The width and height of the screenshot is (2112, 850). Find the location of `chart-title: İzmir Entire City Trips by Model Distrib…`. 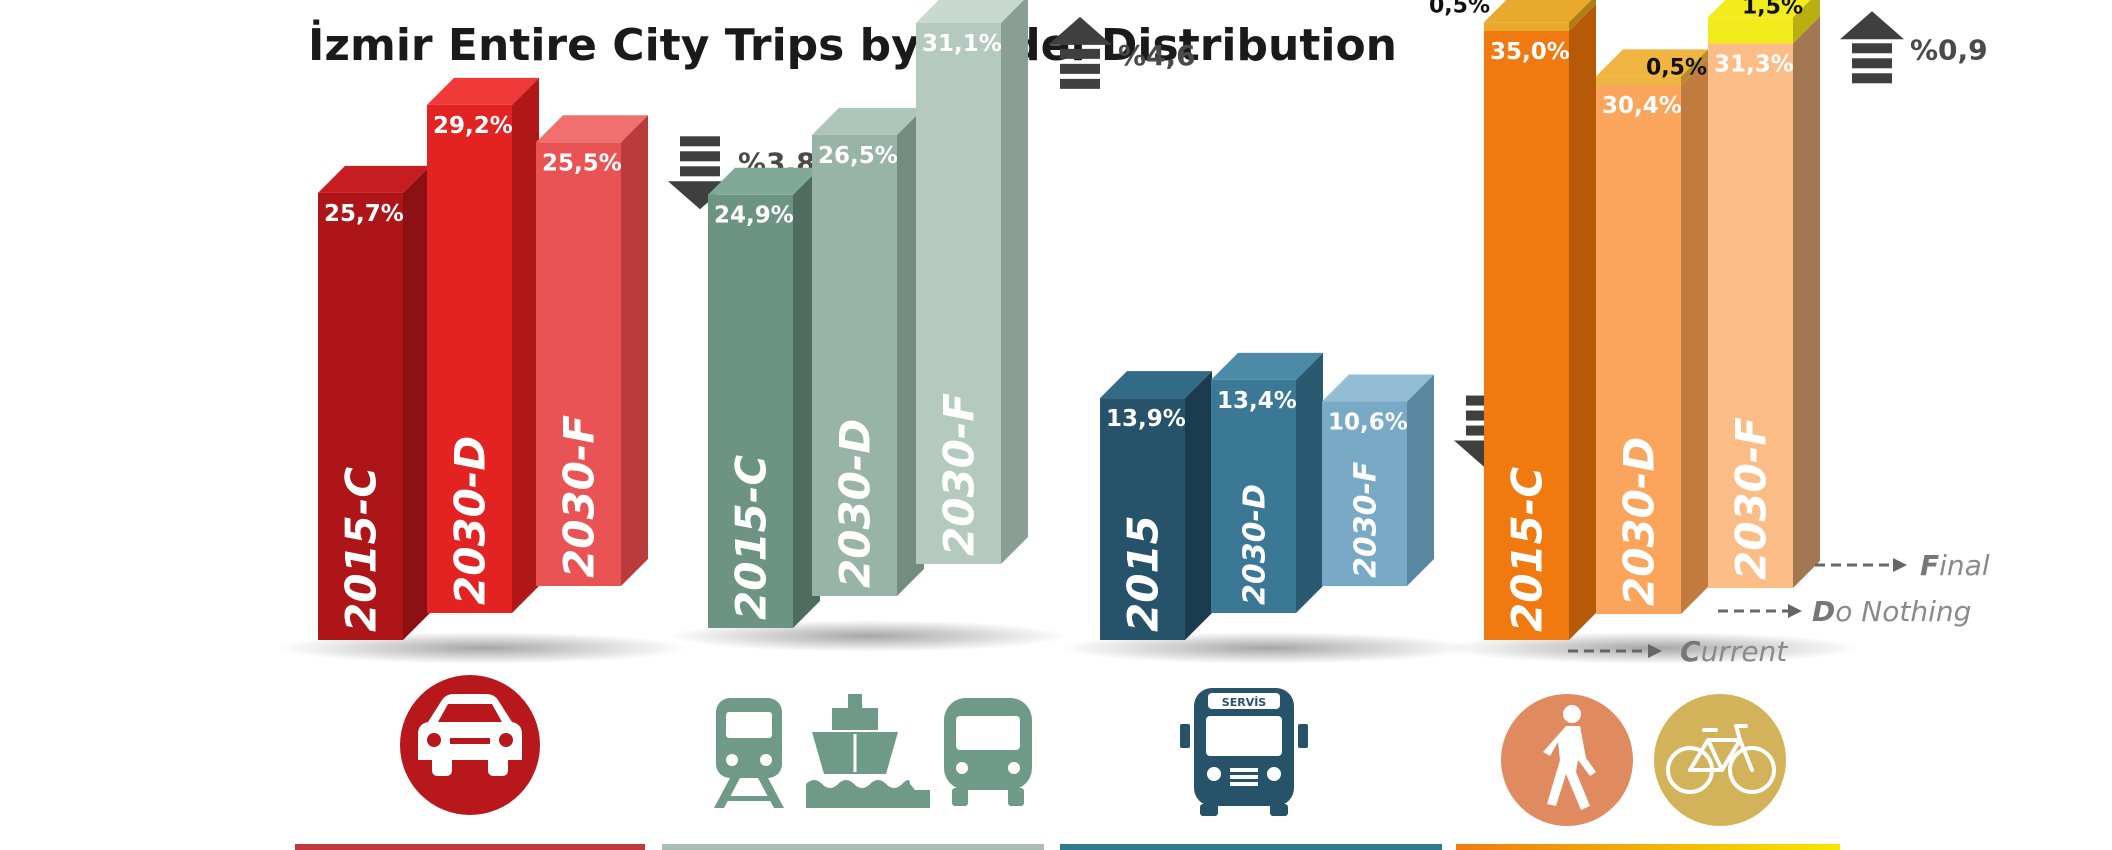

chart-title: İzmir Entire City Trips by Model Distrib… is located at coordinates (852, 44).